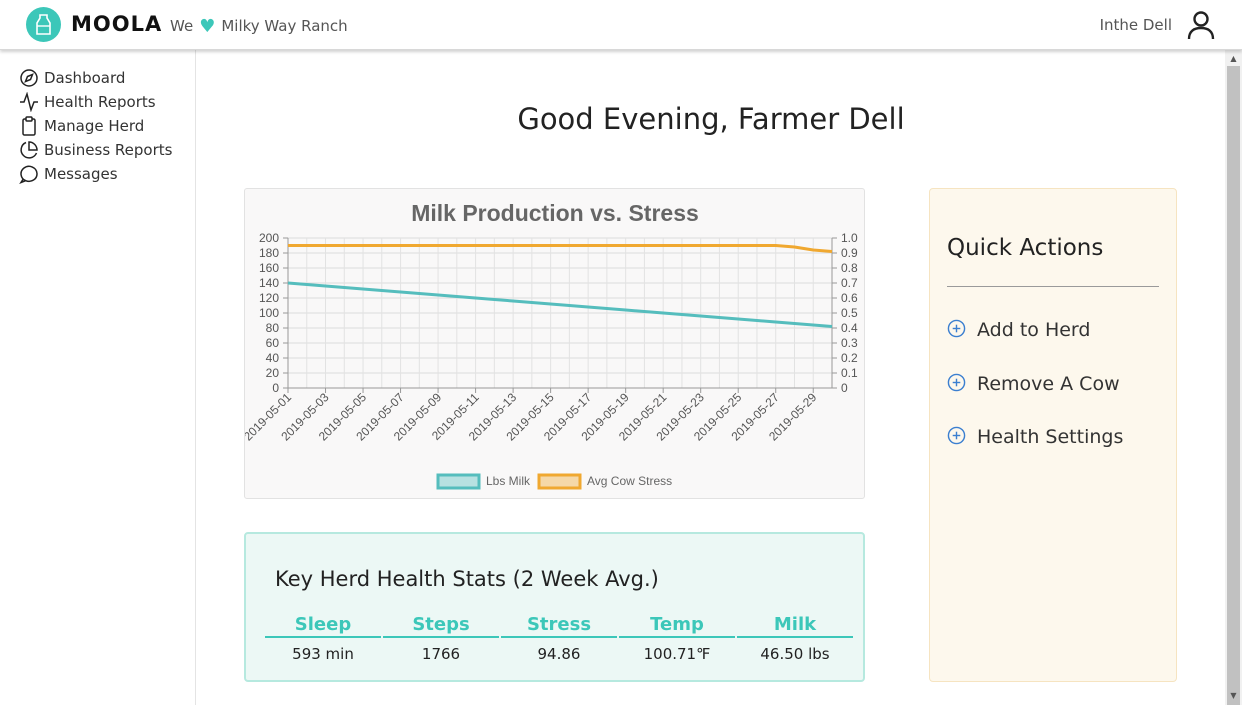 The image size is (1242, 705). Describe the element at coordinates (849, 238) in the screenshot. I see `y-right-tick-label: 1.0` at that location.